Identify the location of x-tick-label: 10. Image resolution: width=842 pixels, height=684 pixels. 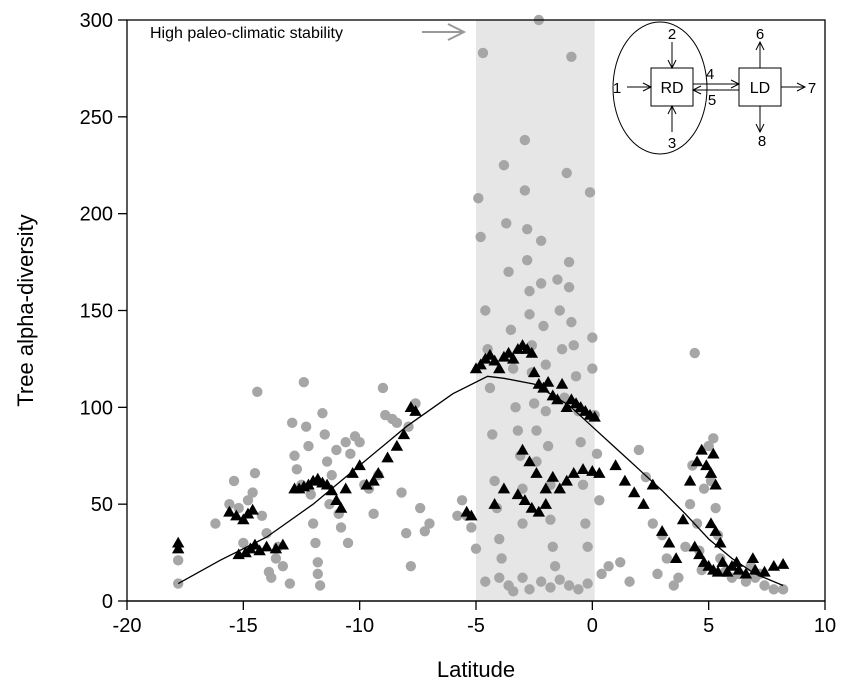
(825, 626).